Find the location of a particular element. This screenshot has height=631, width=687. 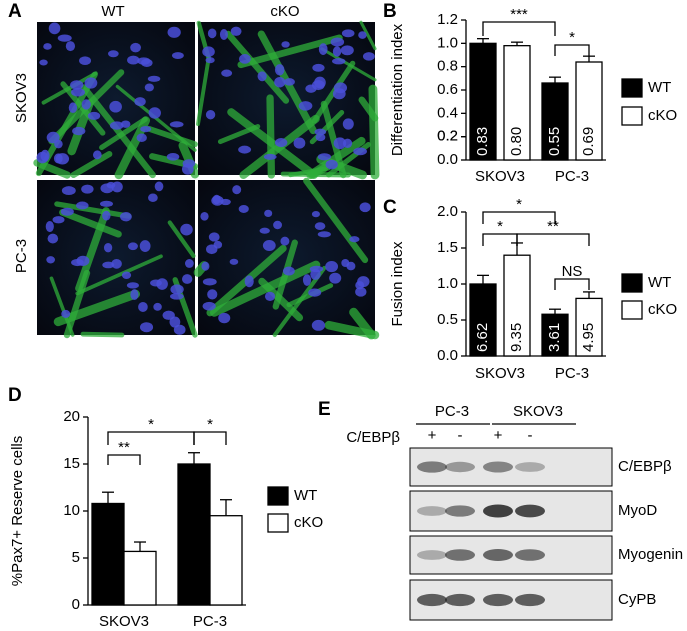

y-tick-label: 0.0 is located at coordinates (447, 355).